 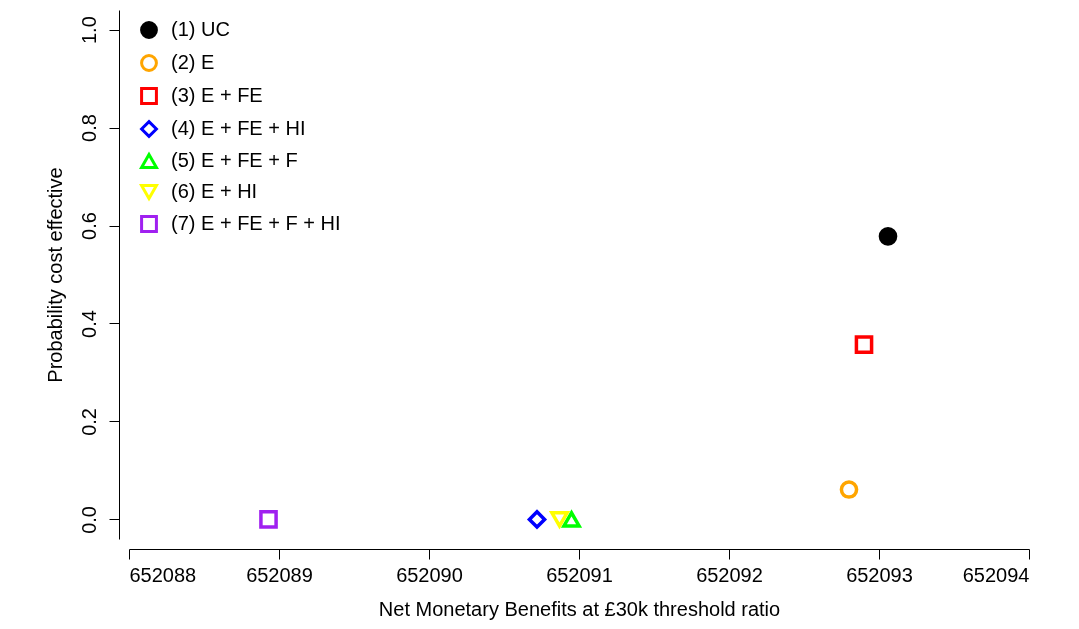 What do you see at coordinates (579, 574) in the screenshot?
I see `x-tick-label: 652091` at bounding box center [579, 574].